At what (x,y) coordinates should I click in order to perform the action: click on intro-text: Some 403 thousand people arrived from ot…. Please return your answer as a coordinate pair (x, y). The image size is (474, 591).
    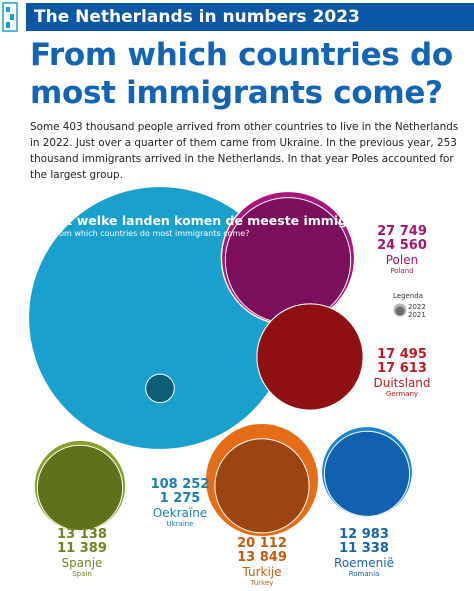
    Looking at the image, I should click on (244, 151).